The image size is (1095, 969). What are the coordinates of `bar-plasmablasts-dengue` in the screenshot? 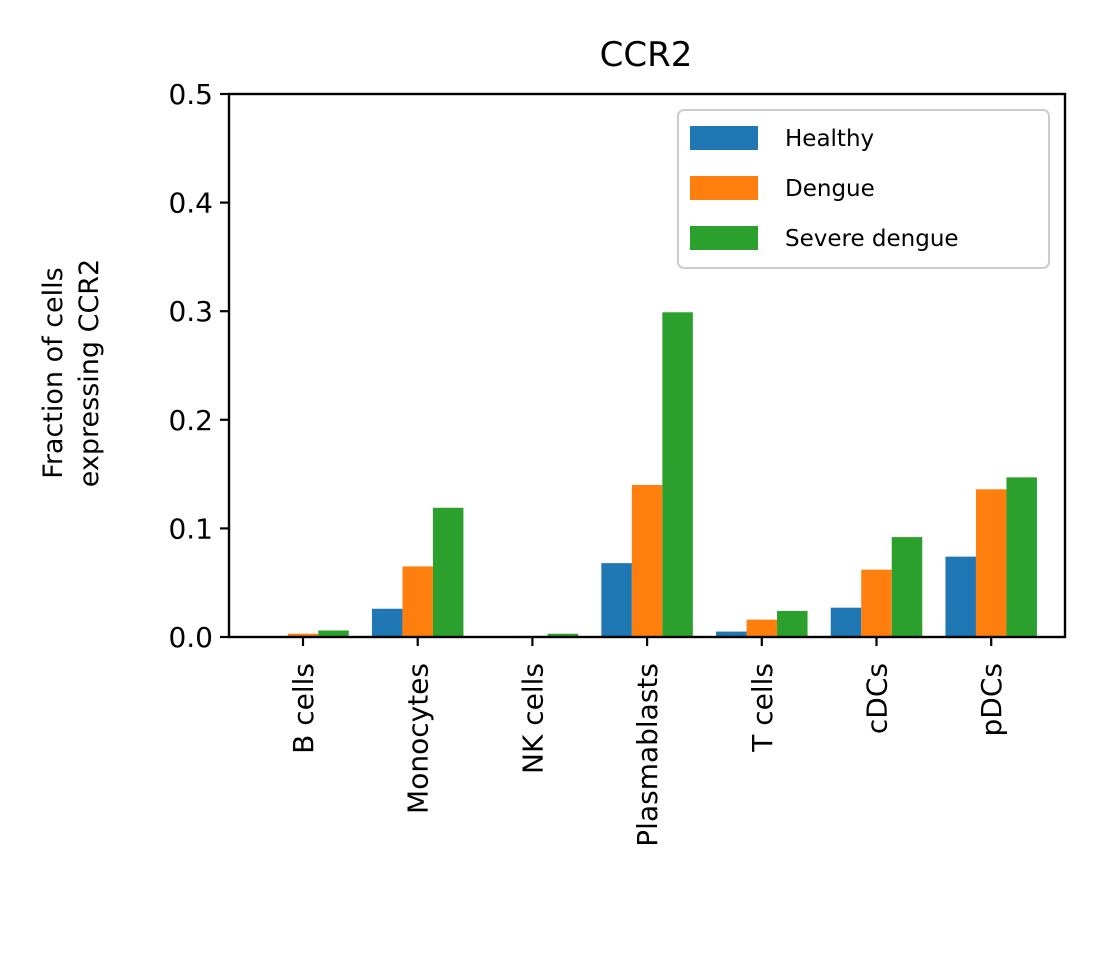 It's located at (647, 560).